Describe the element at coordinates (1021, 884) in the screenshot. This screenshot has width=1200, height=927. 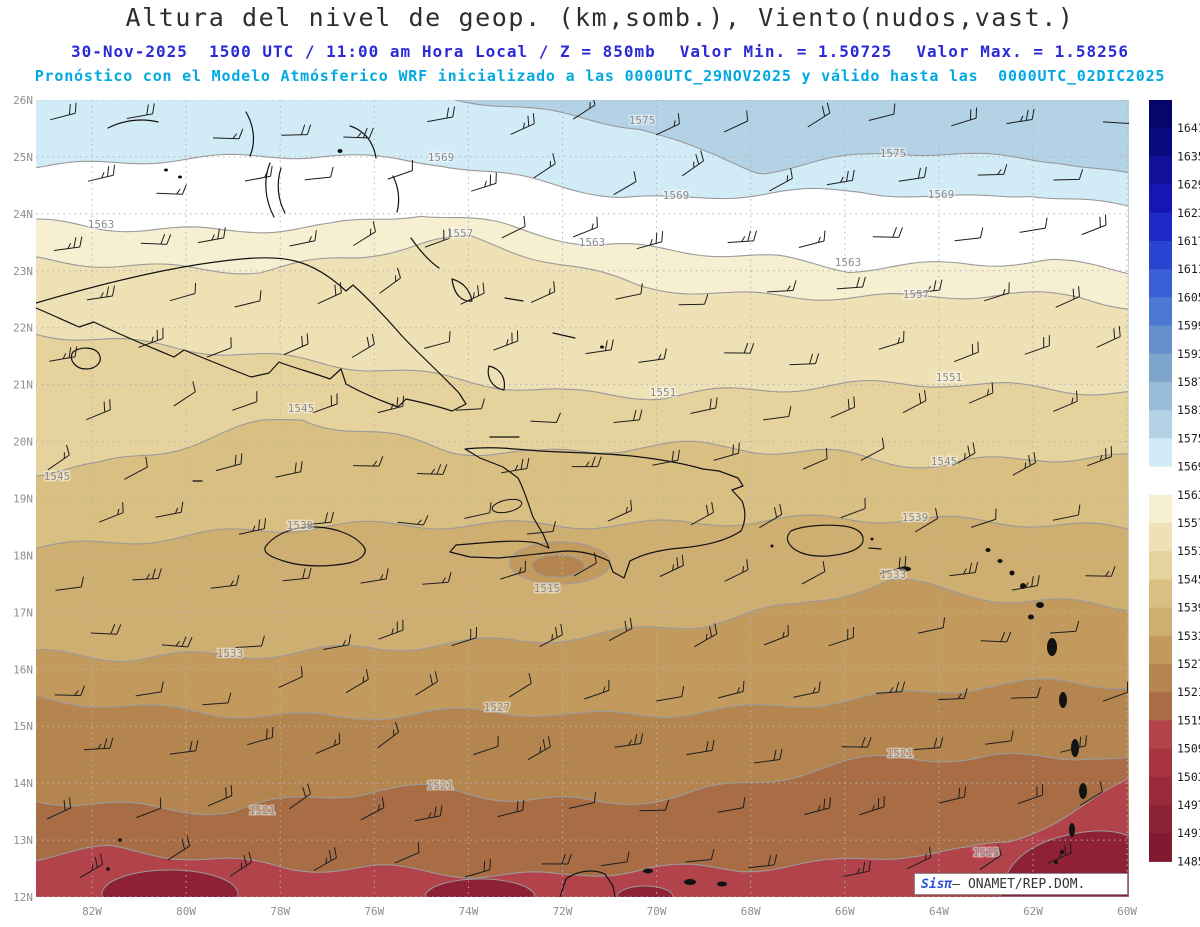
I see `watermark: Sisπ – ONAMET/REP.DOM.` at that location.